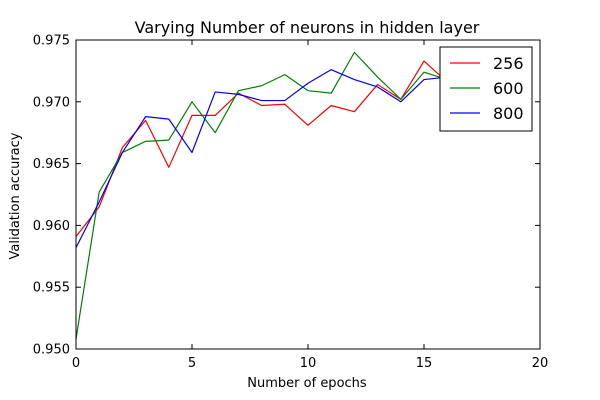 The height and width of the screenshot is (400, 600). I want to click on x-tick-label: 0, so click(76, 363).